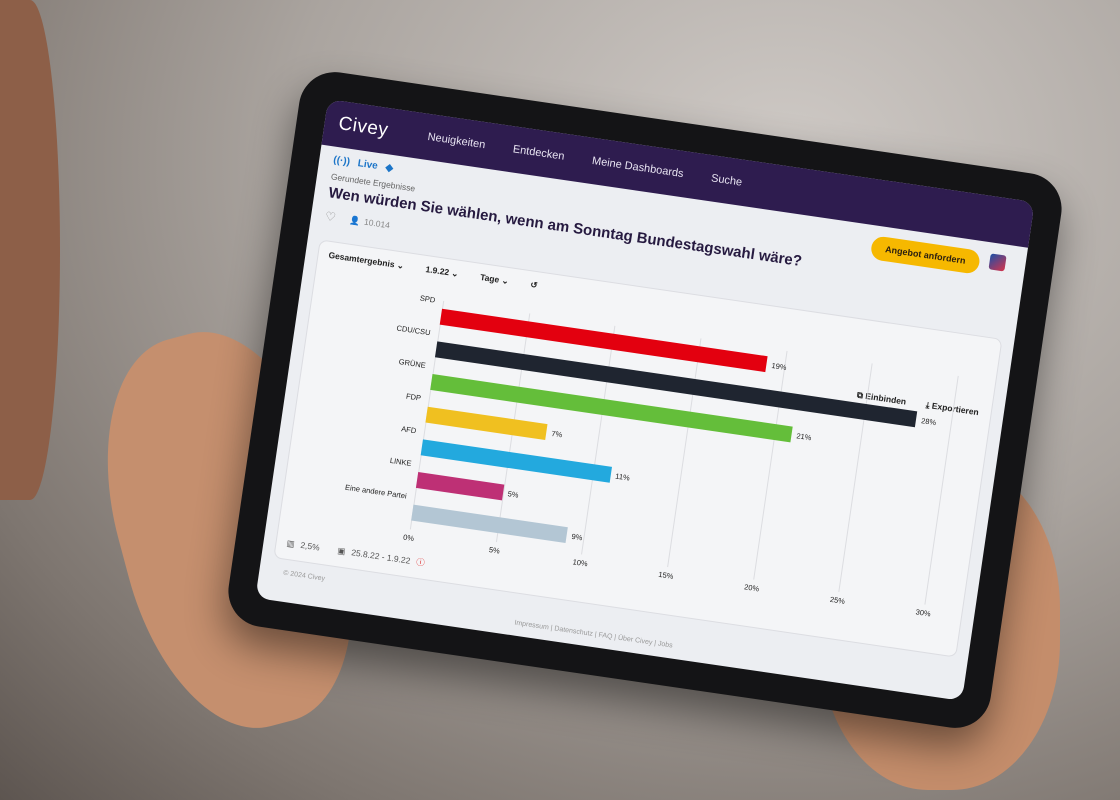  What do you see at coordinates (622, 477) in the screenshot?
I see `value-label: 11%` at bounding box center [622, 477].